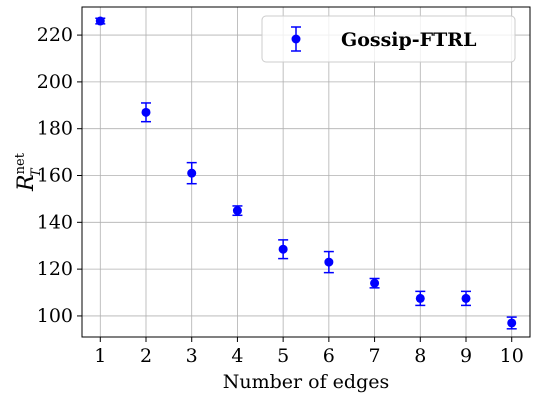 The height and width of the screenshot is (394, 536). I want to click on y-tick-label: 200, so click(55, 82).